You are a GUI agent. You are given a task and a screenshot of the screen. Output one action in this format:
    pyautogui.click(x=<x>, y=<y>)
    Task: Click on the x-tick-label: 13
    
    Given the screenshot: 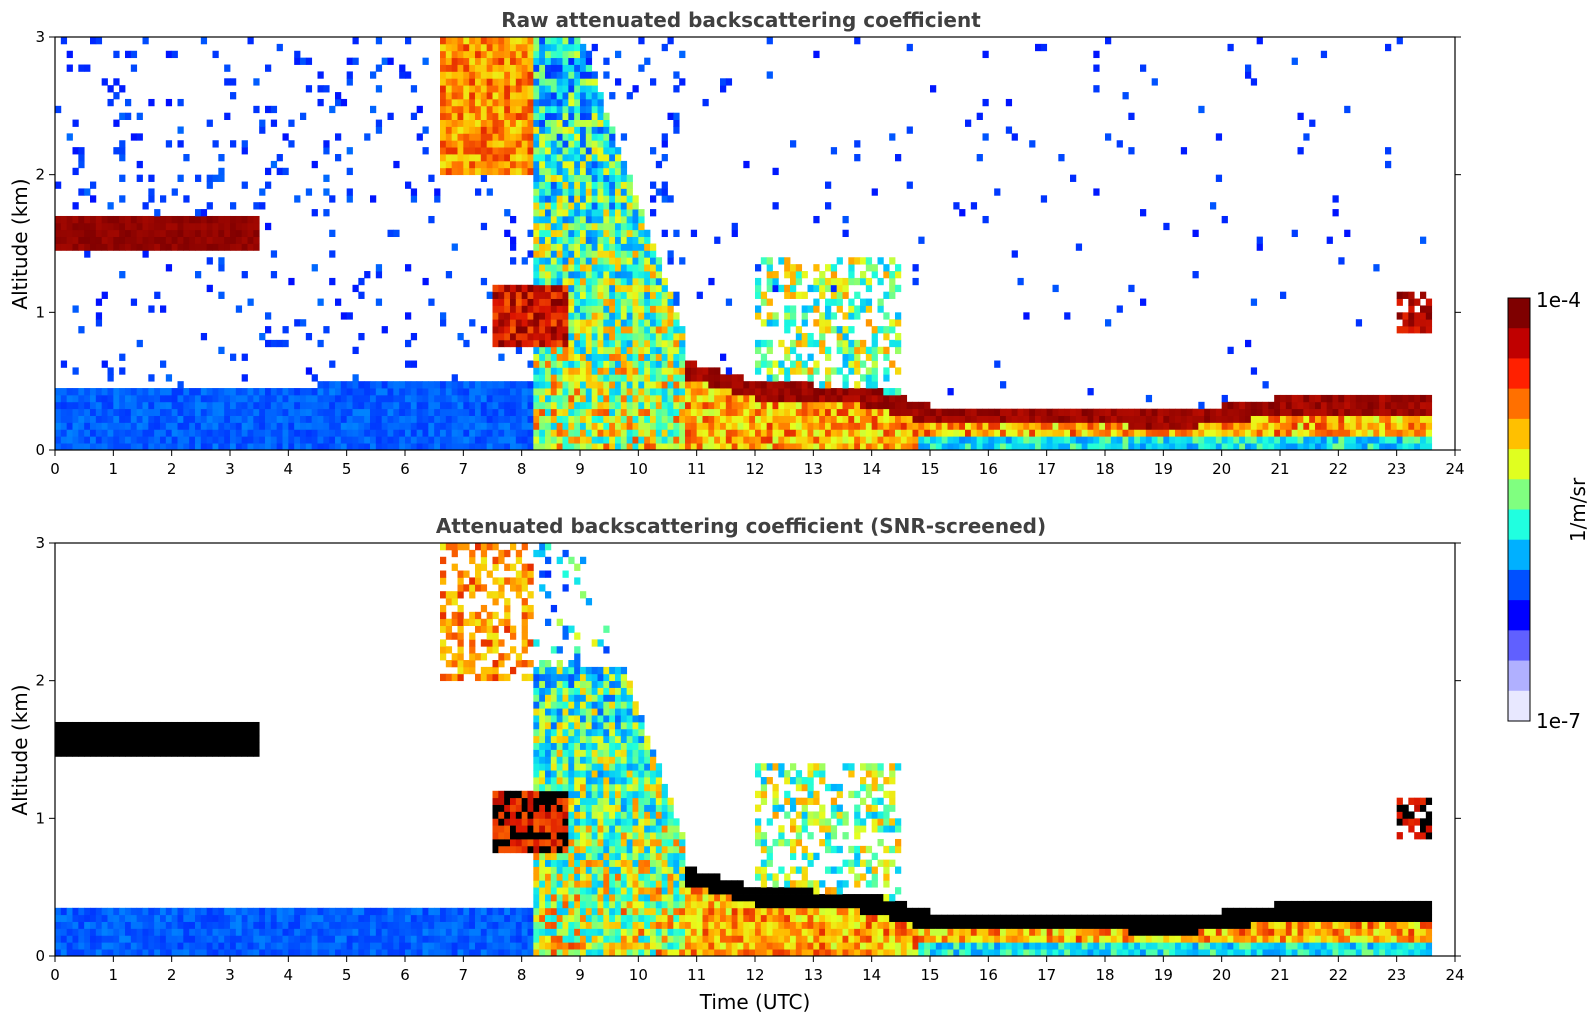 What is the action you would take?
    pyautogui.click(x=813, y=469)
    